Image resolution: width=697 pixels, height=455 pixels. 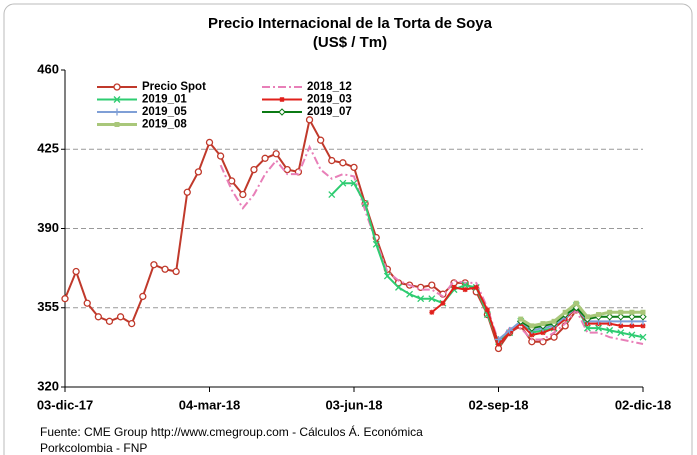 What do you see at coordinates (350, 42) in the screenshot?
I see `chart-subtitle: (US$ / Tm)` at bounding box center [350, 42].